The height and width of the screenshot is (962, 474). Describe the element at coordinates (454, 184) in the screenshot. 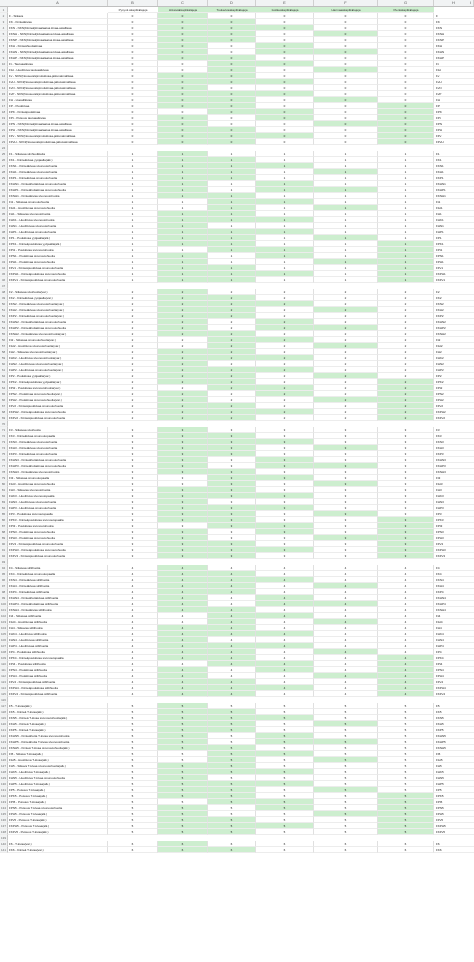

I see `item-code: FKHN1` at that location.